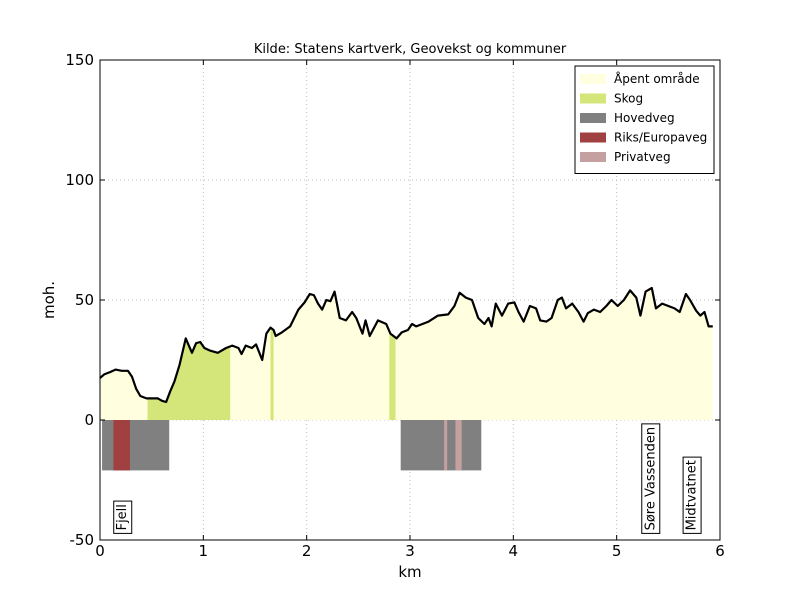  What do you see at coordinates (657, 78) in the screenshot?
I see `legend-label: Åpent område` at bounding box center [657, 78].